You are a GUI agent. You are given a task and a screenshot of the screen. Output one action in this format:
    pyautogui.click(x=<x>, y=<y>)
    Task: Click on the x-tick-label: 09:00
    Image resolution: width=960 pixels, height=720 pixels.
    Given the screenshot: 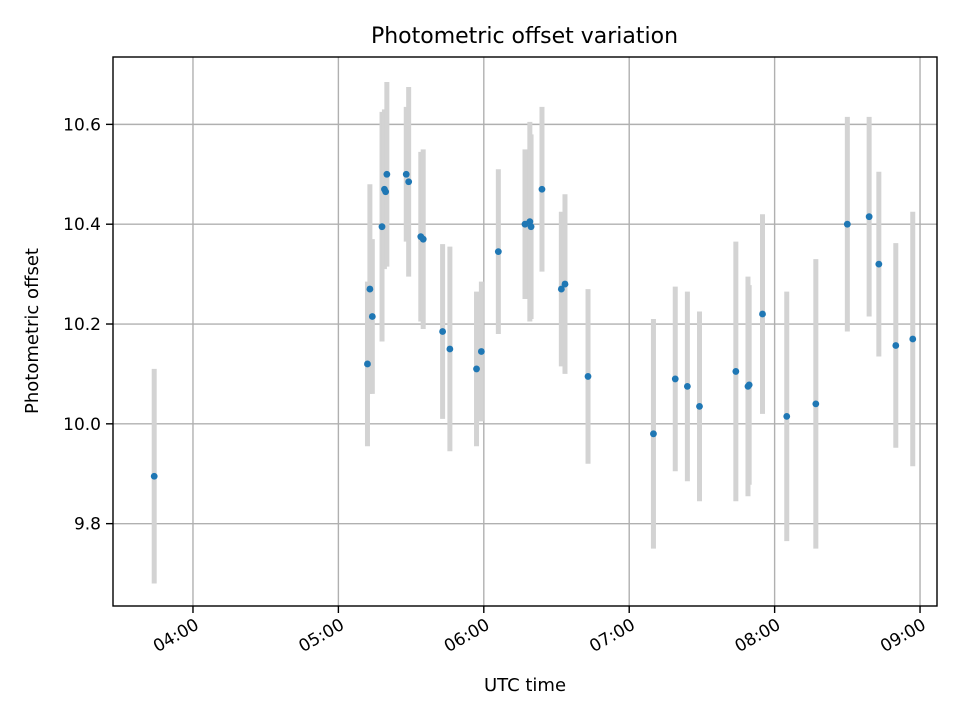 What is the action you would take?
    pyautogui.click(x=903, y=636)
    